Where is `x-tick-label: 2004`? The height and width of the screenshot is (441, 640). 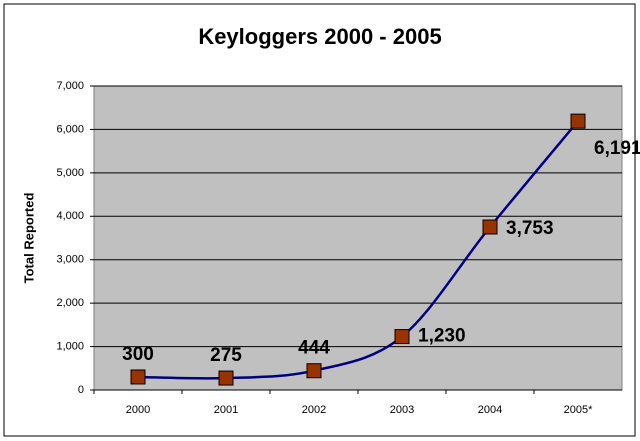 x-tick-label: 2004 is located at coordinates (490, 410).